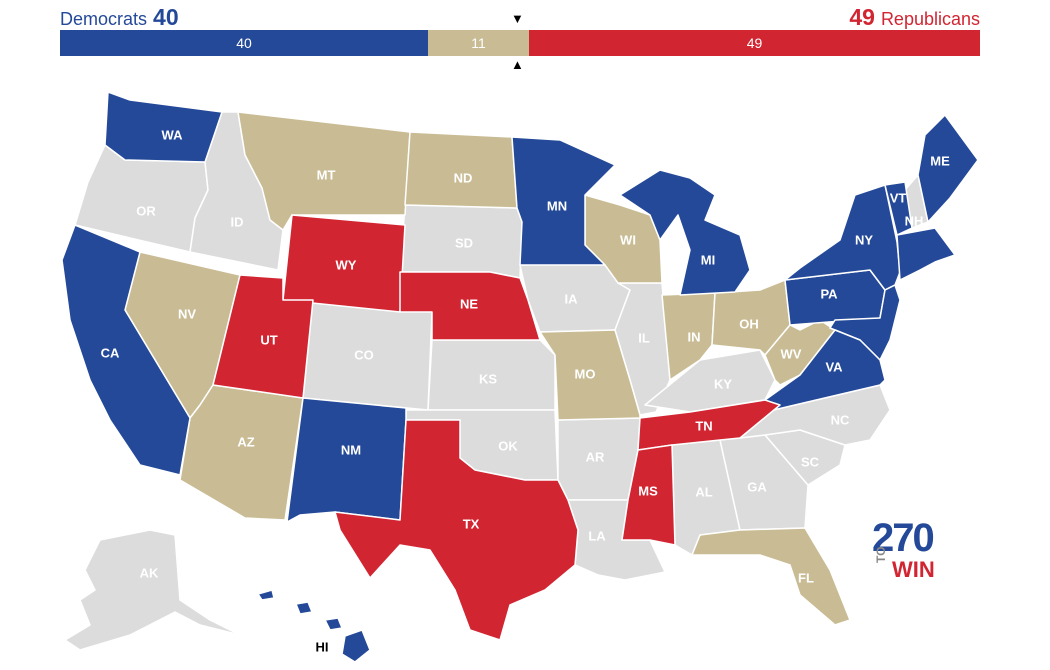 The height and width of the screenshot is (670, 1050). What do you see at coordinates (126, 350) in the screenshot?
I see `state-ca` at bounding box center [126, 350].